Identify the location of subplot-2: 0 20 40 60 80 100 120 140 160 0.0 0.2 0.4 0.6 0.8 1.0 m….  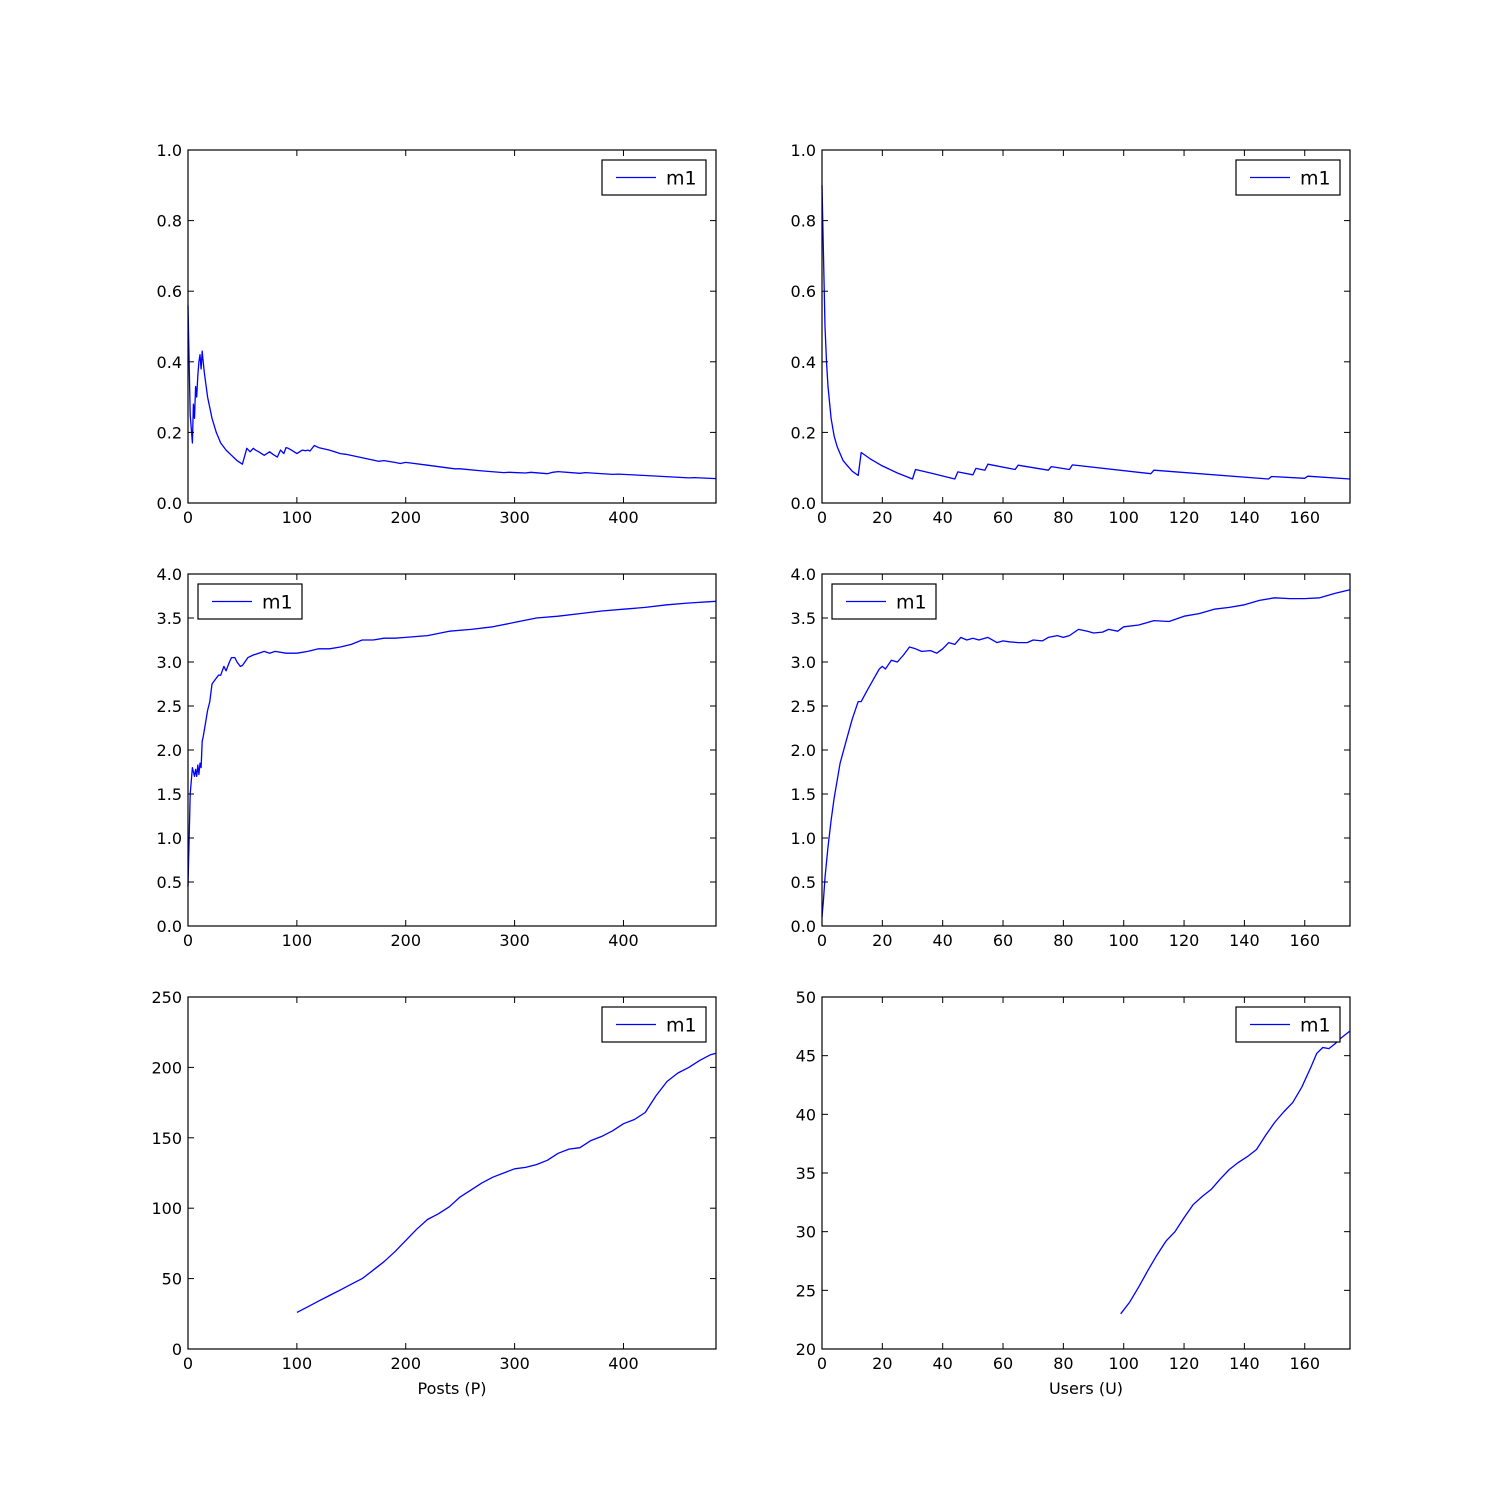
(1071, 334).